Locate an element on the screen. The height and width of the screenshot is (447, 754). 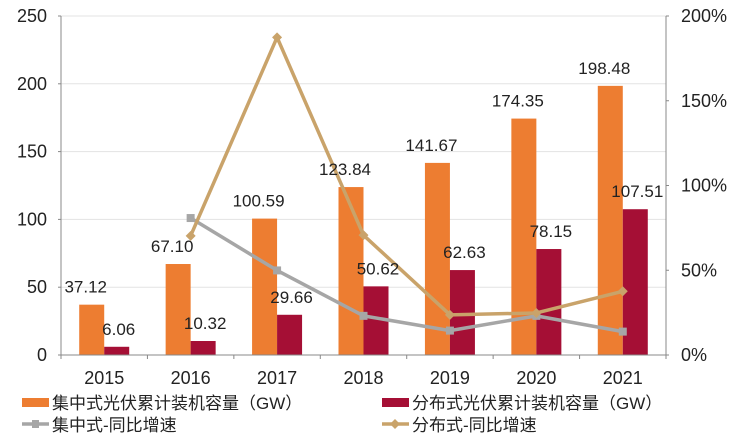
bar-data-label: 6.06 is located at coordinates (118, 329).